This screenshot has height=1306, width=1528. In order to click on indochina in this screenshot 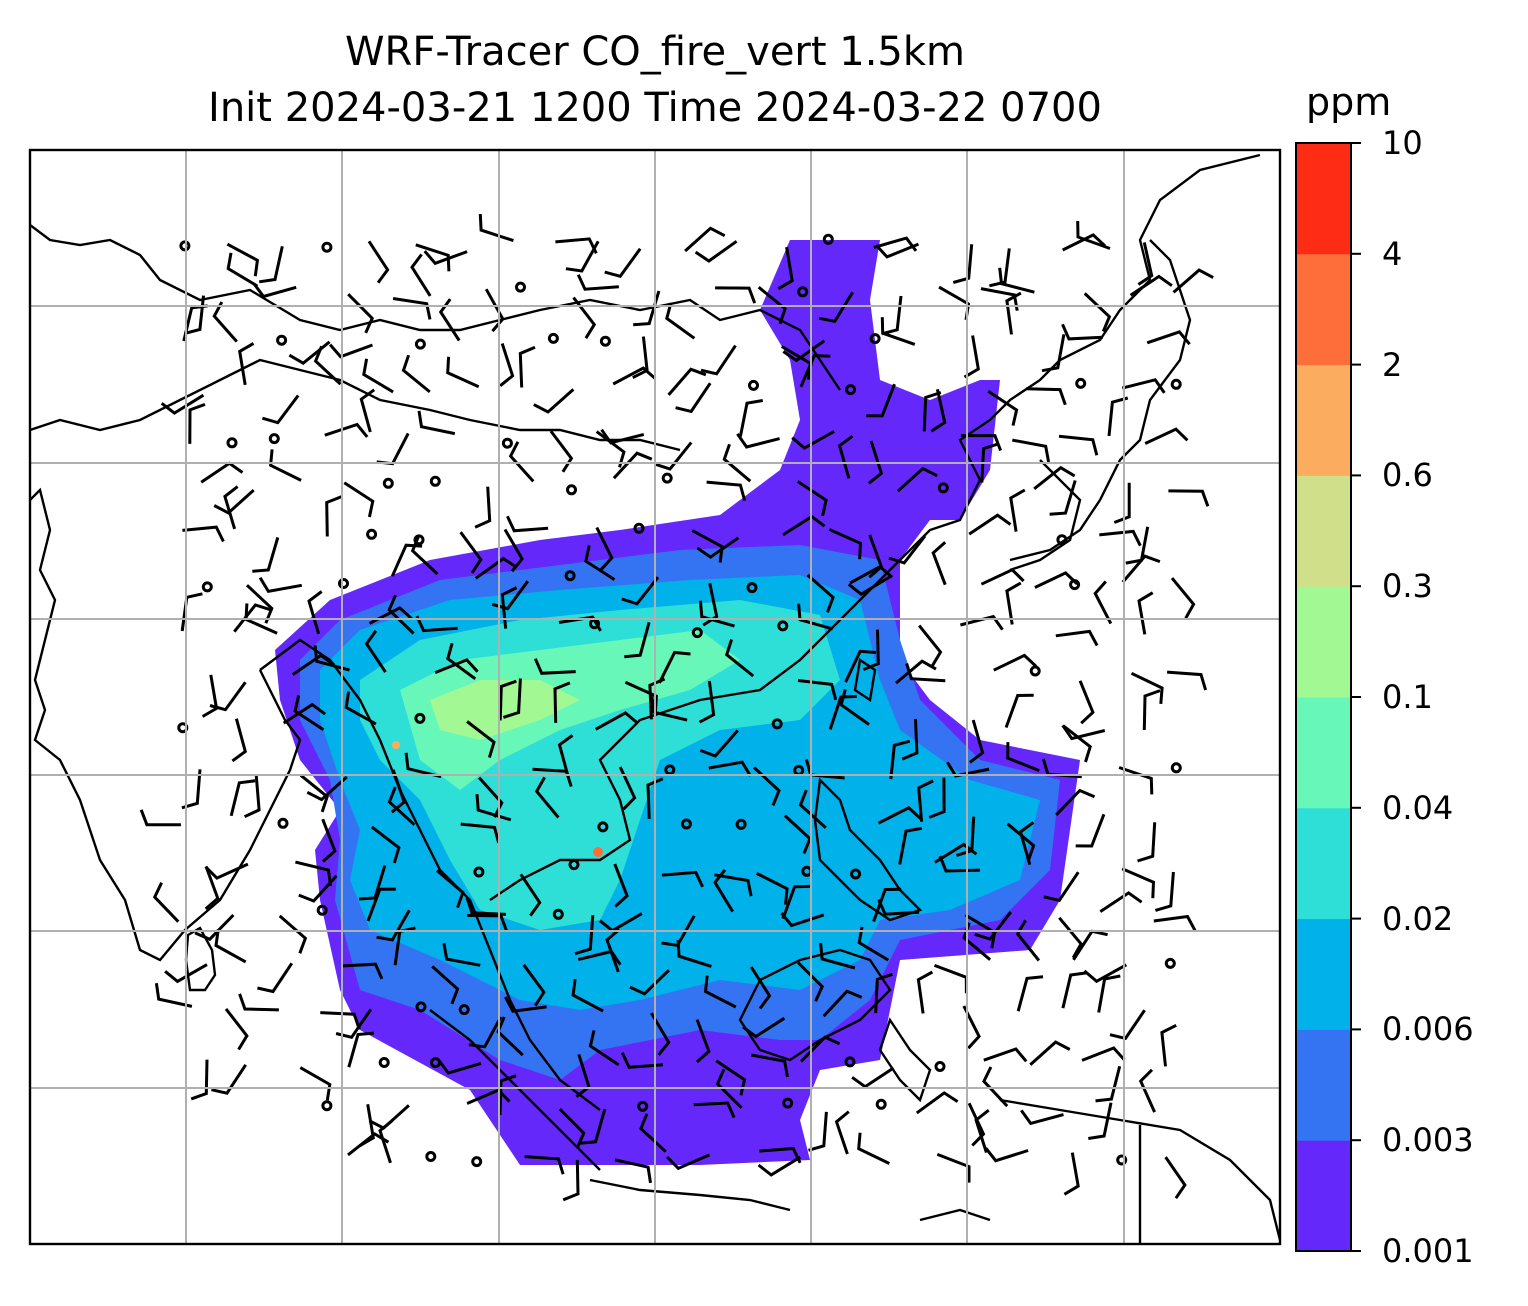, I will do `click(655, 770)`.